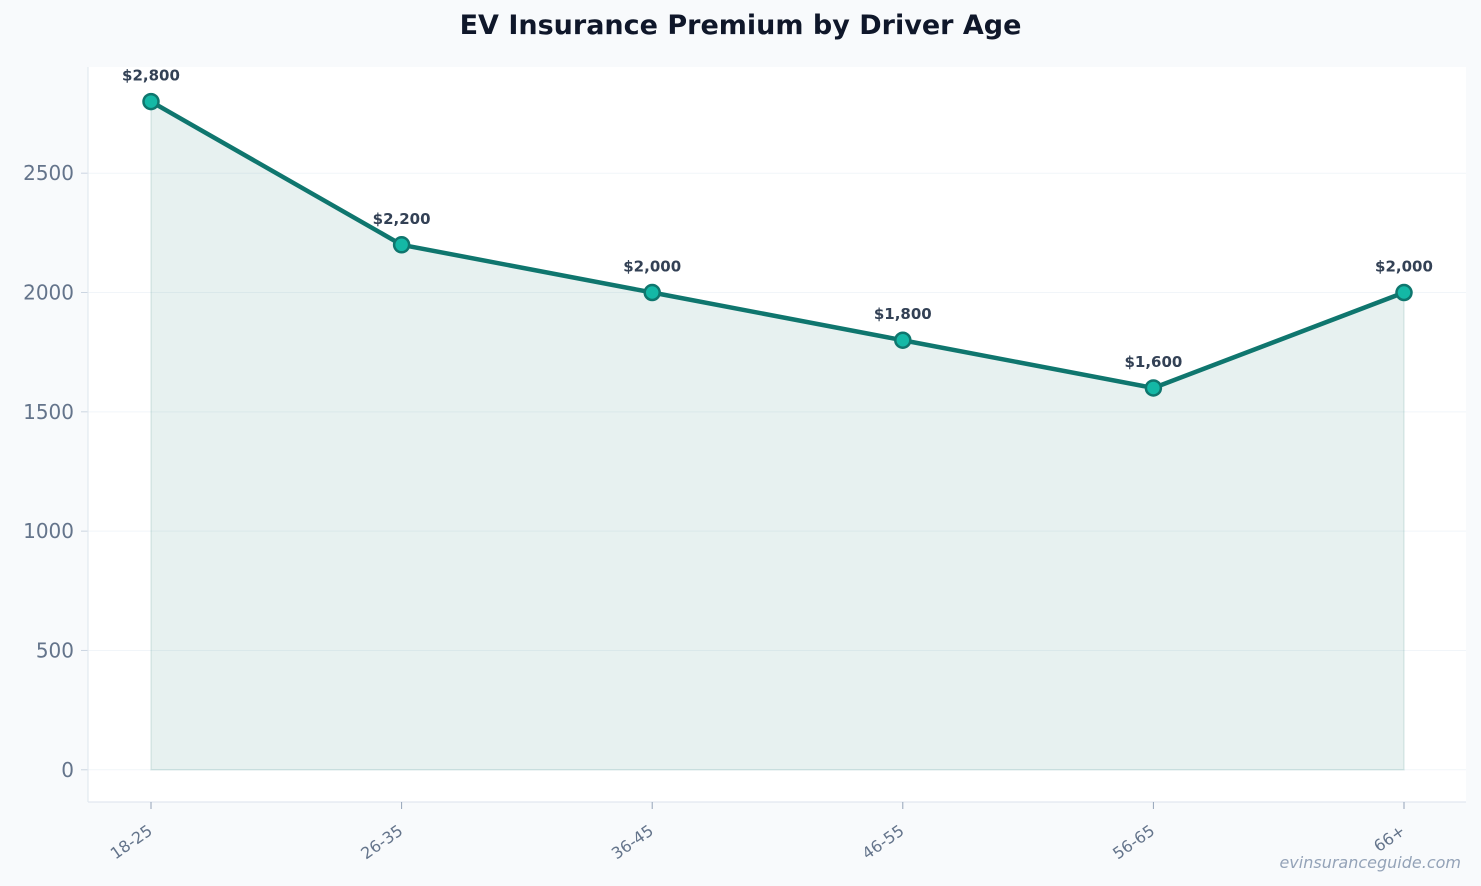  What do you see at coordinates (1370, 862) in the screenshot?
I see `watermark: evinsuranceguide.com` at bounding box center [1370, 862].